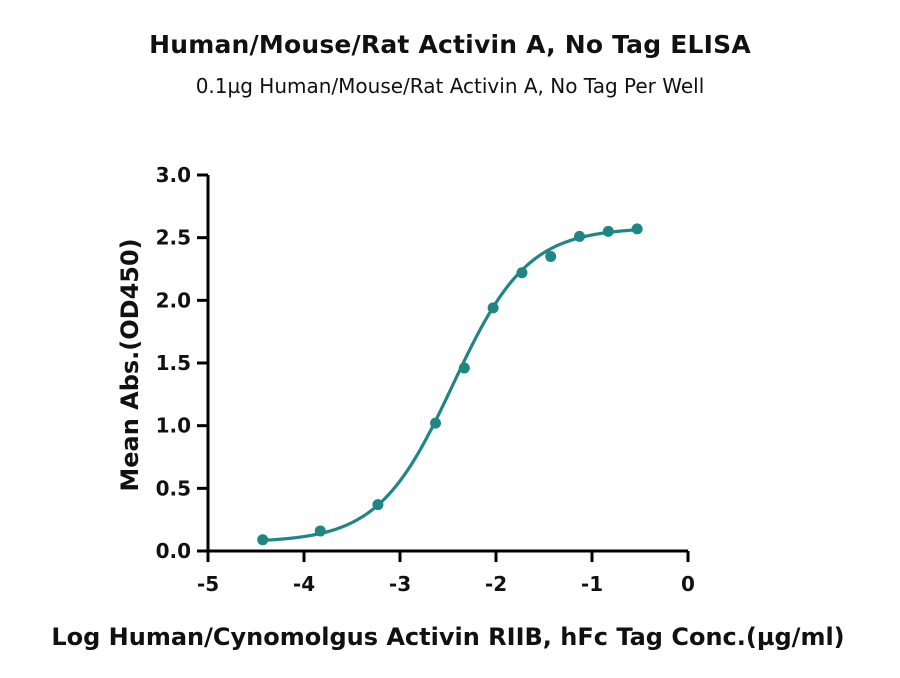 This screenshot has width=900, height=678. I want to click on y-tick-label: 2.0, so click(173, 300).